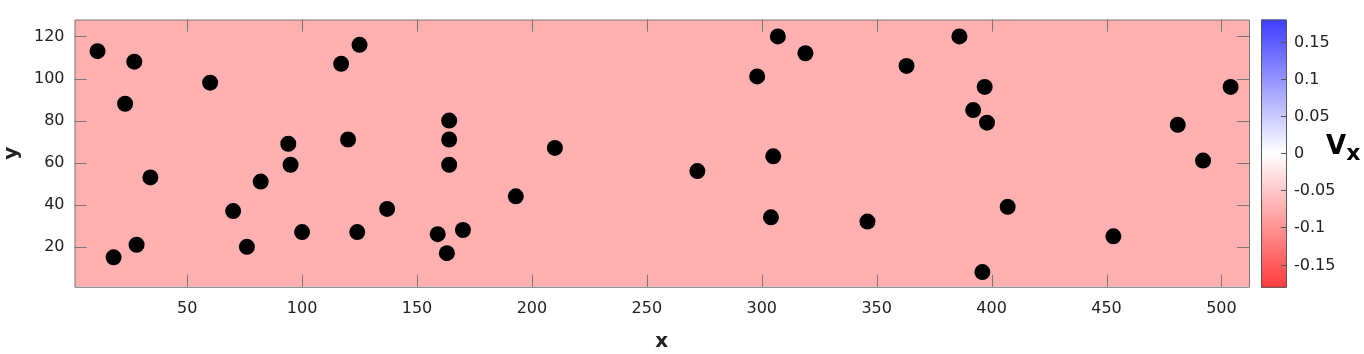 The width and height of the screenshot is (1364, 354). Describe the element at coordinates (1315, 189) in the screenshot. I see `color-bar-label: -0.05` at that location.